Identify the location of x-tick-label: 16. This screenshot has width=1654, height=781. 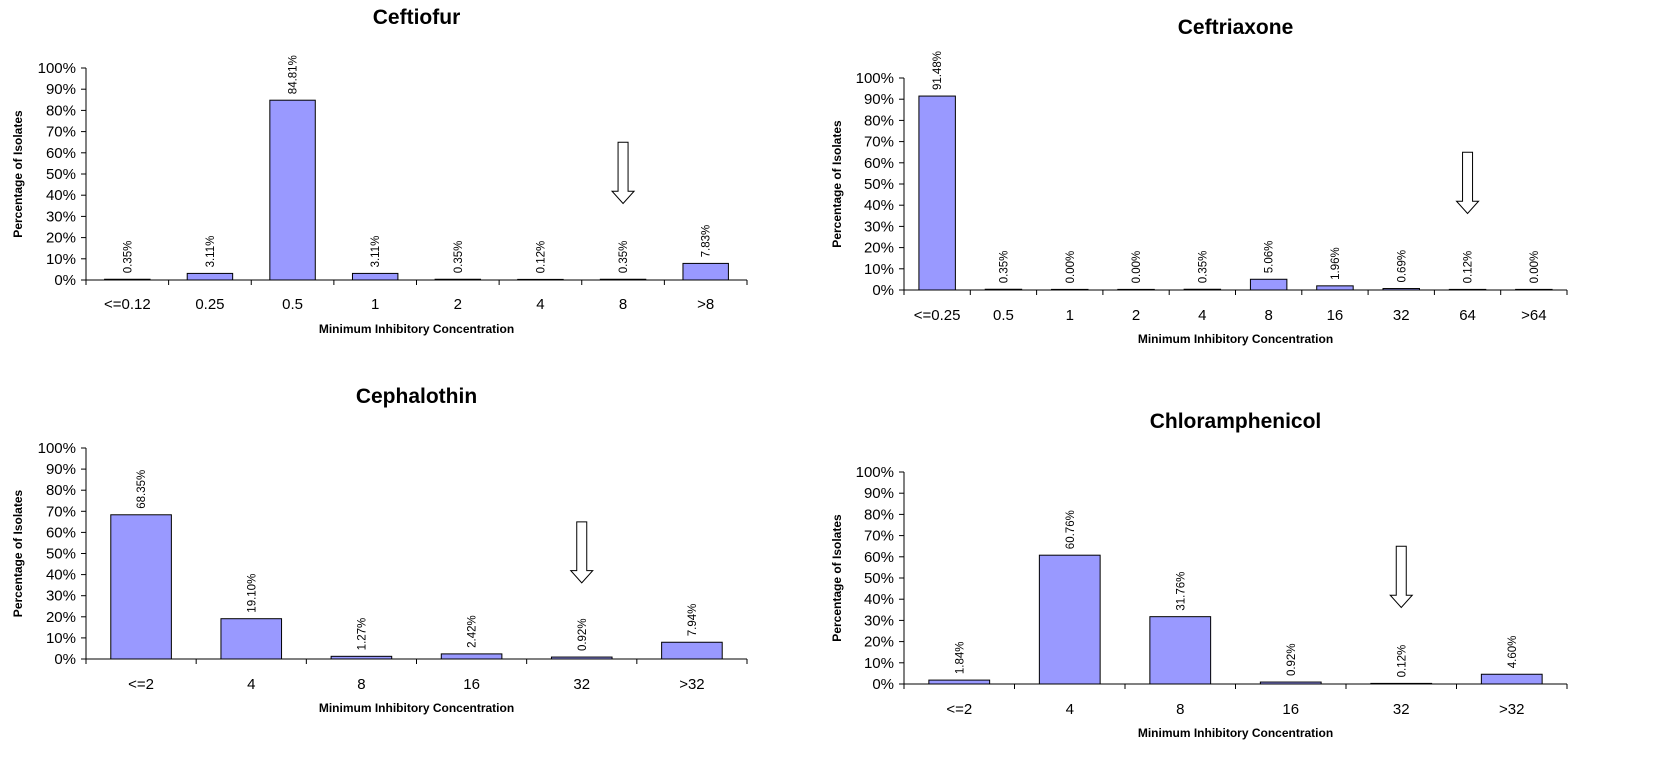
(1290, 709).